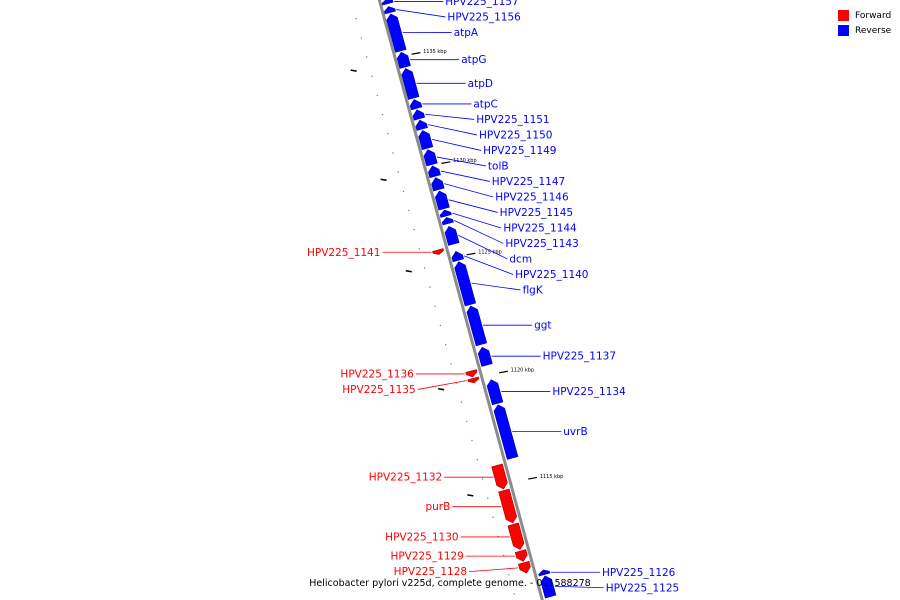 The width and height of the screenshot is (900, 600). Describe the element at coordinates (498, 166) in the screenshot. I see `feature-label-tolb: tolB` at that location.